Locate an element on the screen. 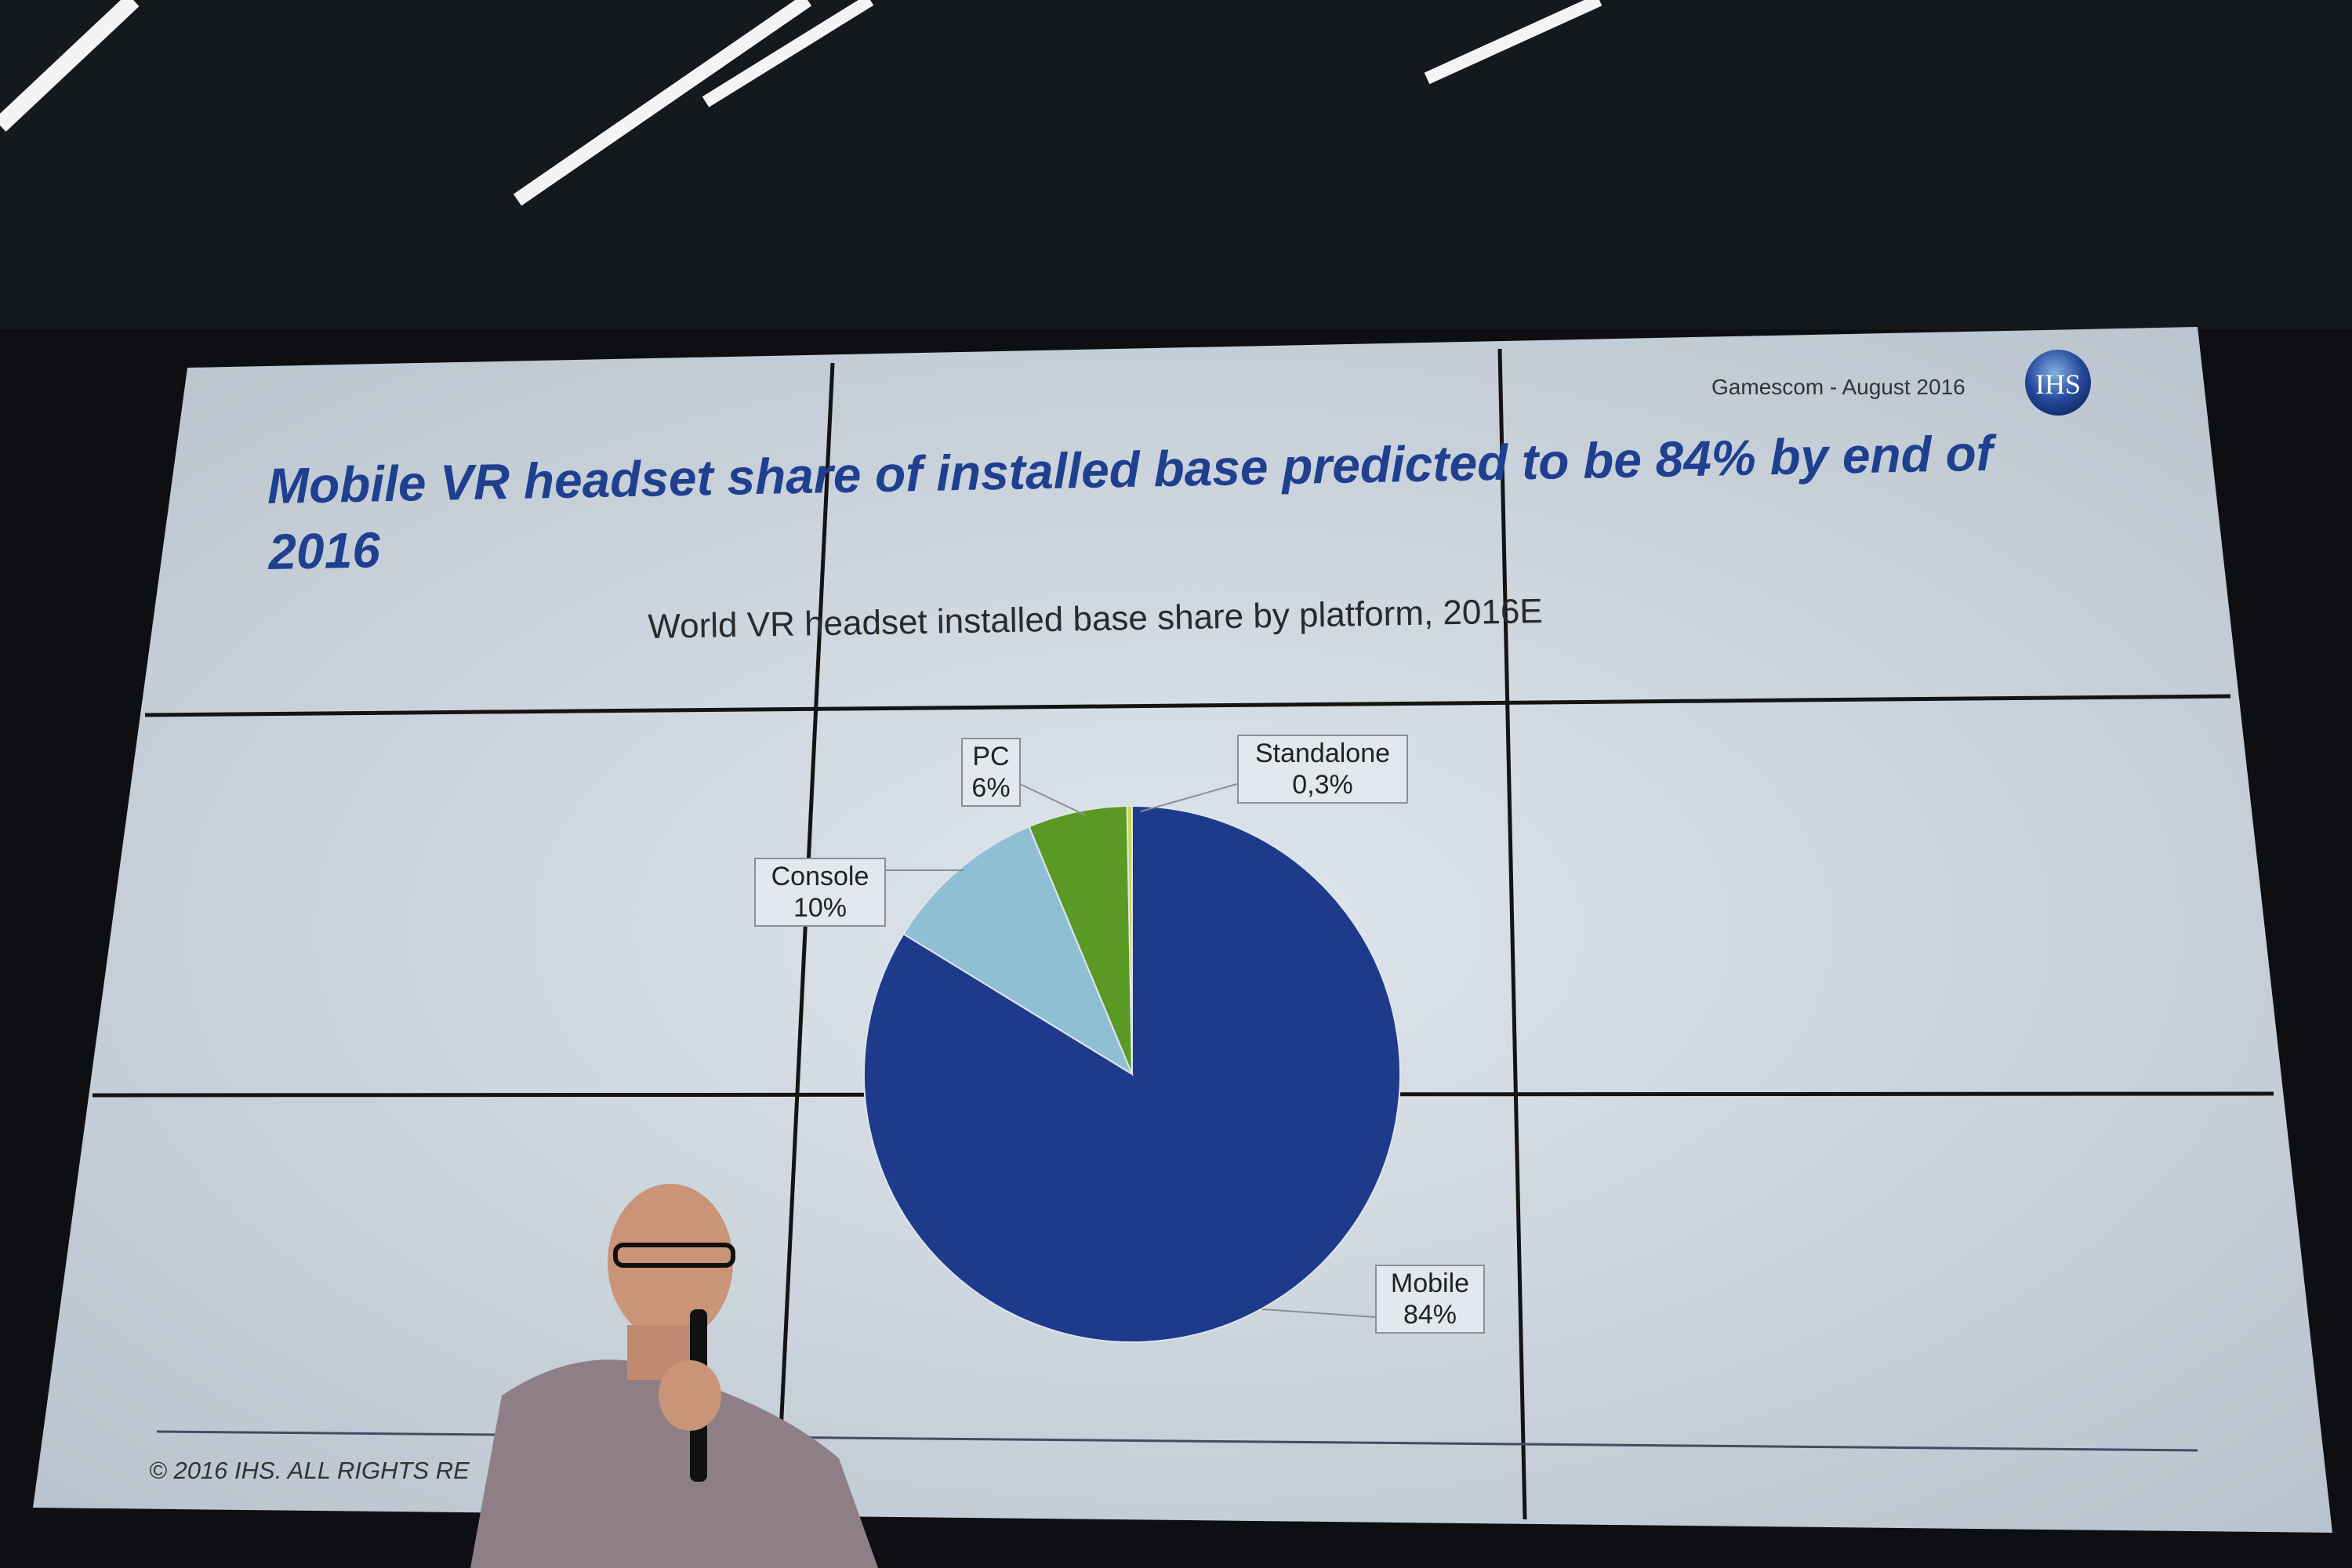  ihs-logo: IHS is located at coordinates (2058, 383).